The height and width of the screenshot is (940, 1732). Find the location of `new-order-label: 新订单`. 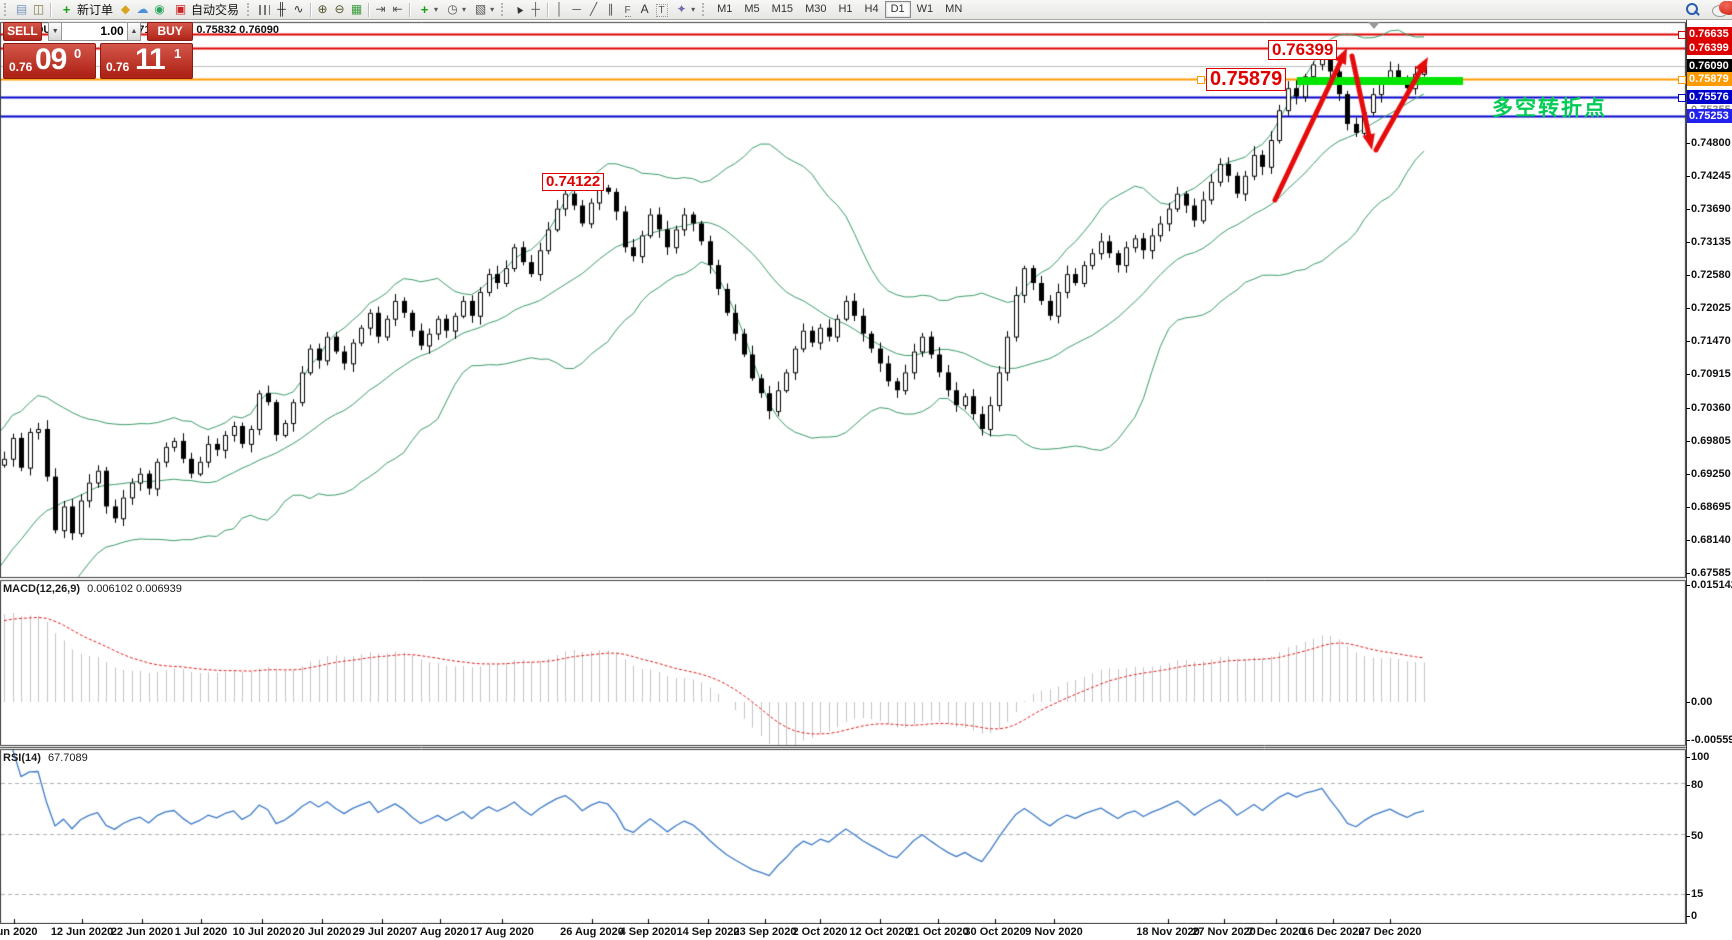

new-order-label: 新订单 is located at coordinates (95, 10).